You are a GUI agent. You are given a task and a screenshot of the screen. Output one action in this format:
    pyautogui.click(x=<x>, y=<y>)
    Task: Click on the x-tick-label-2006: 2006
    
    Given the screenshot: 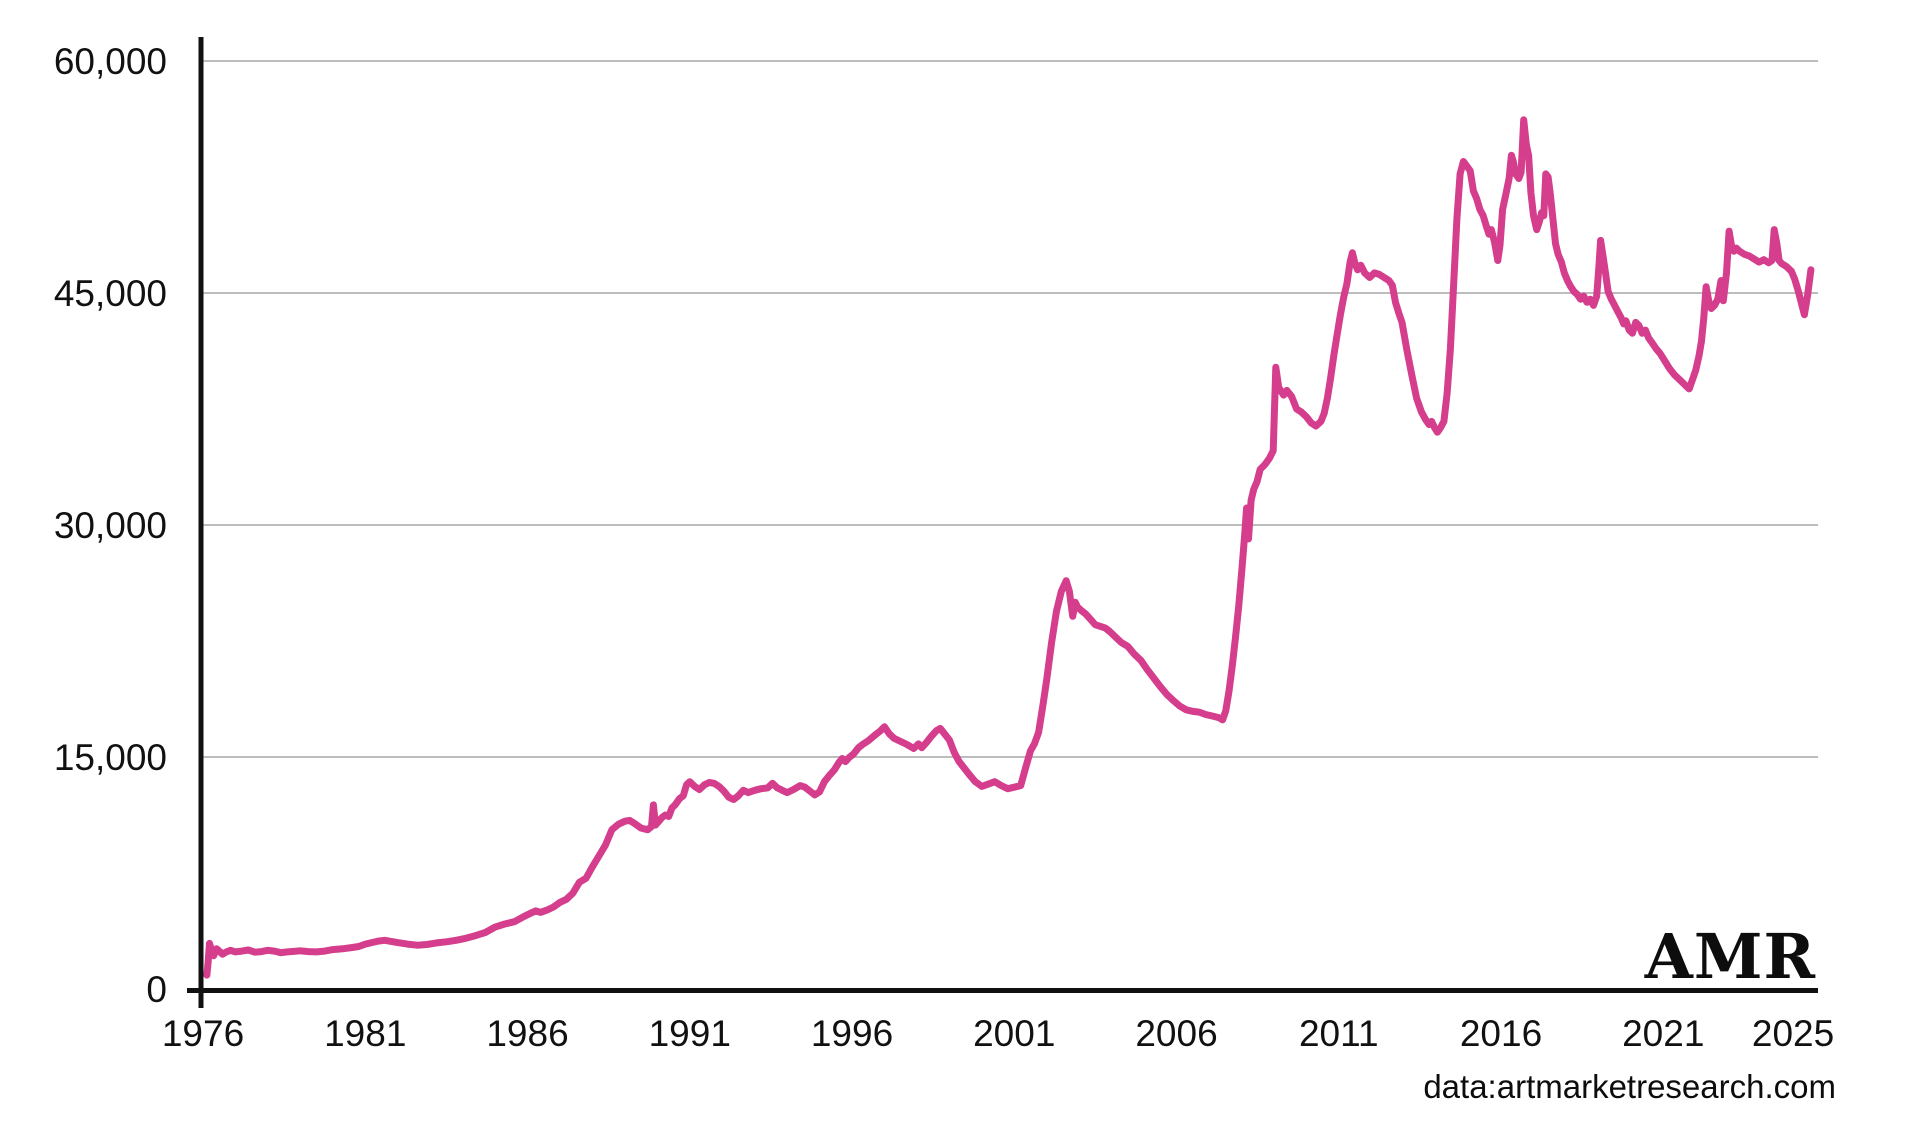 What is the action you would take?
    pyautogui.click(x=1176, y=1033)
    